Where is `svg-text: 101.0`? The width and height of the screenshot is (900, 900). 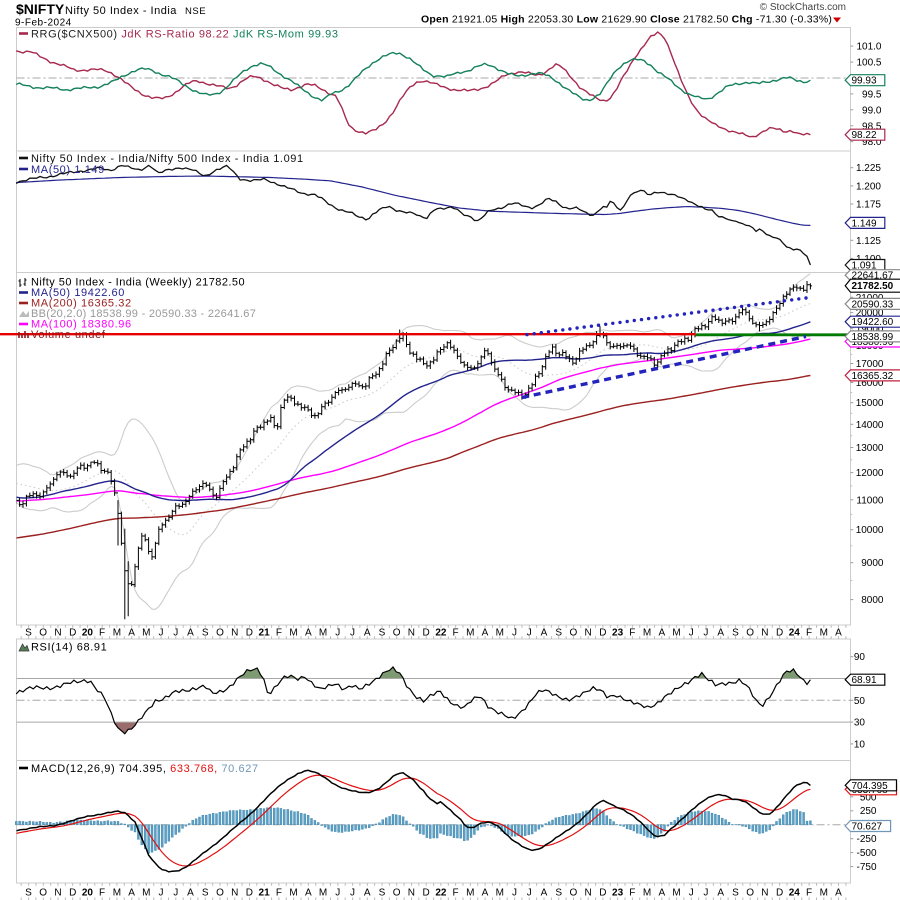
svg-text: 101.0 is located at coordinates (868, 47).